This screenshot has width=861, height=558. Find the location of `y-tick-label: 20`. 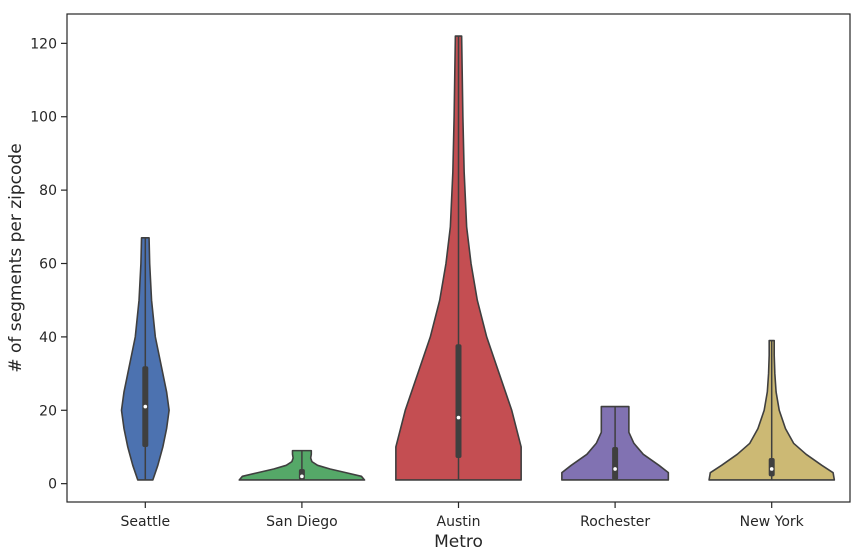

y-tick-label: 20 is located at coordinates (48, 411).